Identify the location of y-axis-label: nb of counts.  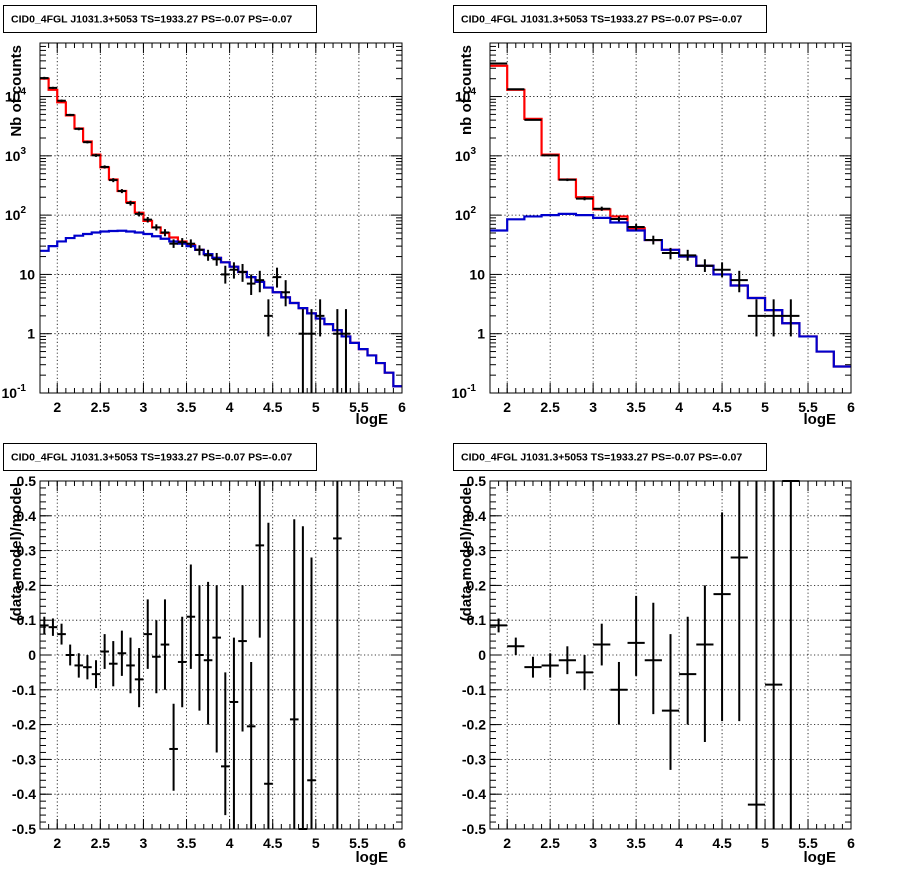
(466, 90).